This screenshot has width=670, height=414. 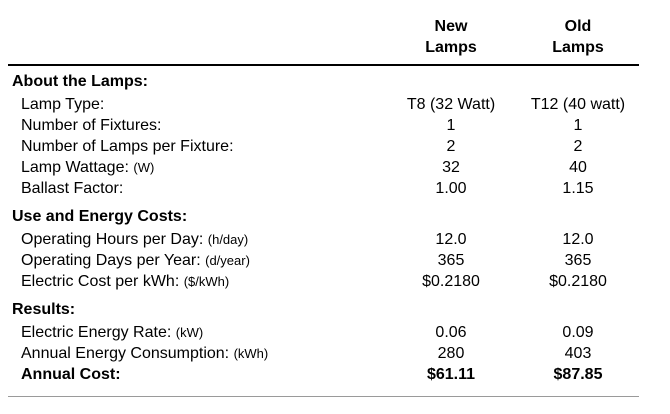 I want to click on section-title-lamps: About the Lamps:, so click(x=80, y=81).